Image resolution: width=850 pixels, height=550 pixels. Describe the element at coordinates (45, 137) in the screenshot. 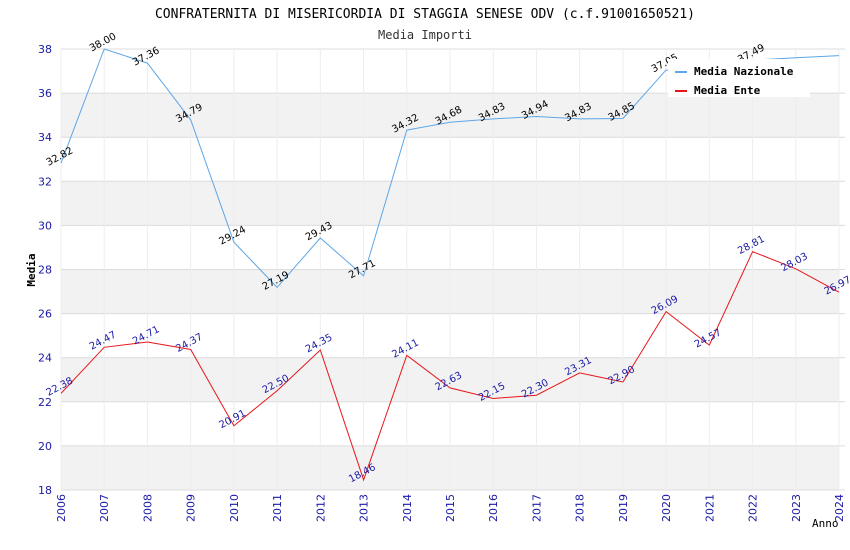

I see `y-tick-label: 34` at that location.